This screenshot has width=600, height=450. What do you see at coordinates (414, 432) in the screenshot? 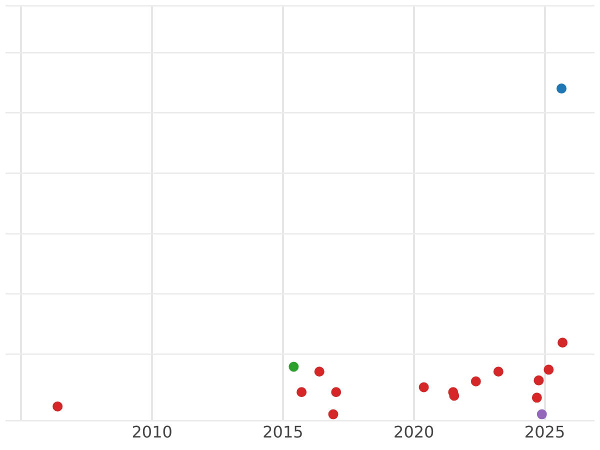
I see `x-tick-label: 2020` at bounding box center [414, 432].